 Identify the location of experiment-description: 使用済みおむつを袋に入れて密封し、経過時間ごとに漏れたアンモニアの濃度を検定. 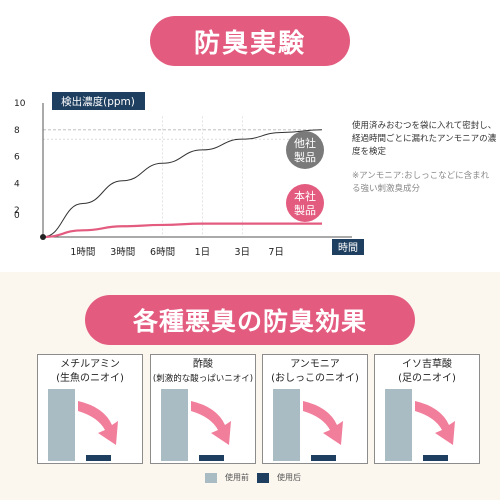
(424, 139).